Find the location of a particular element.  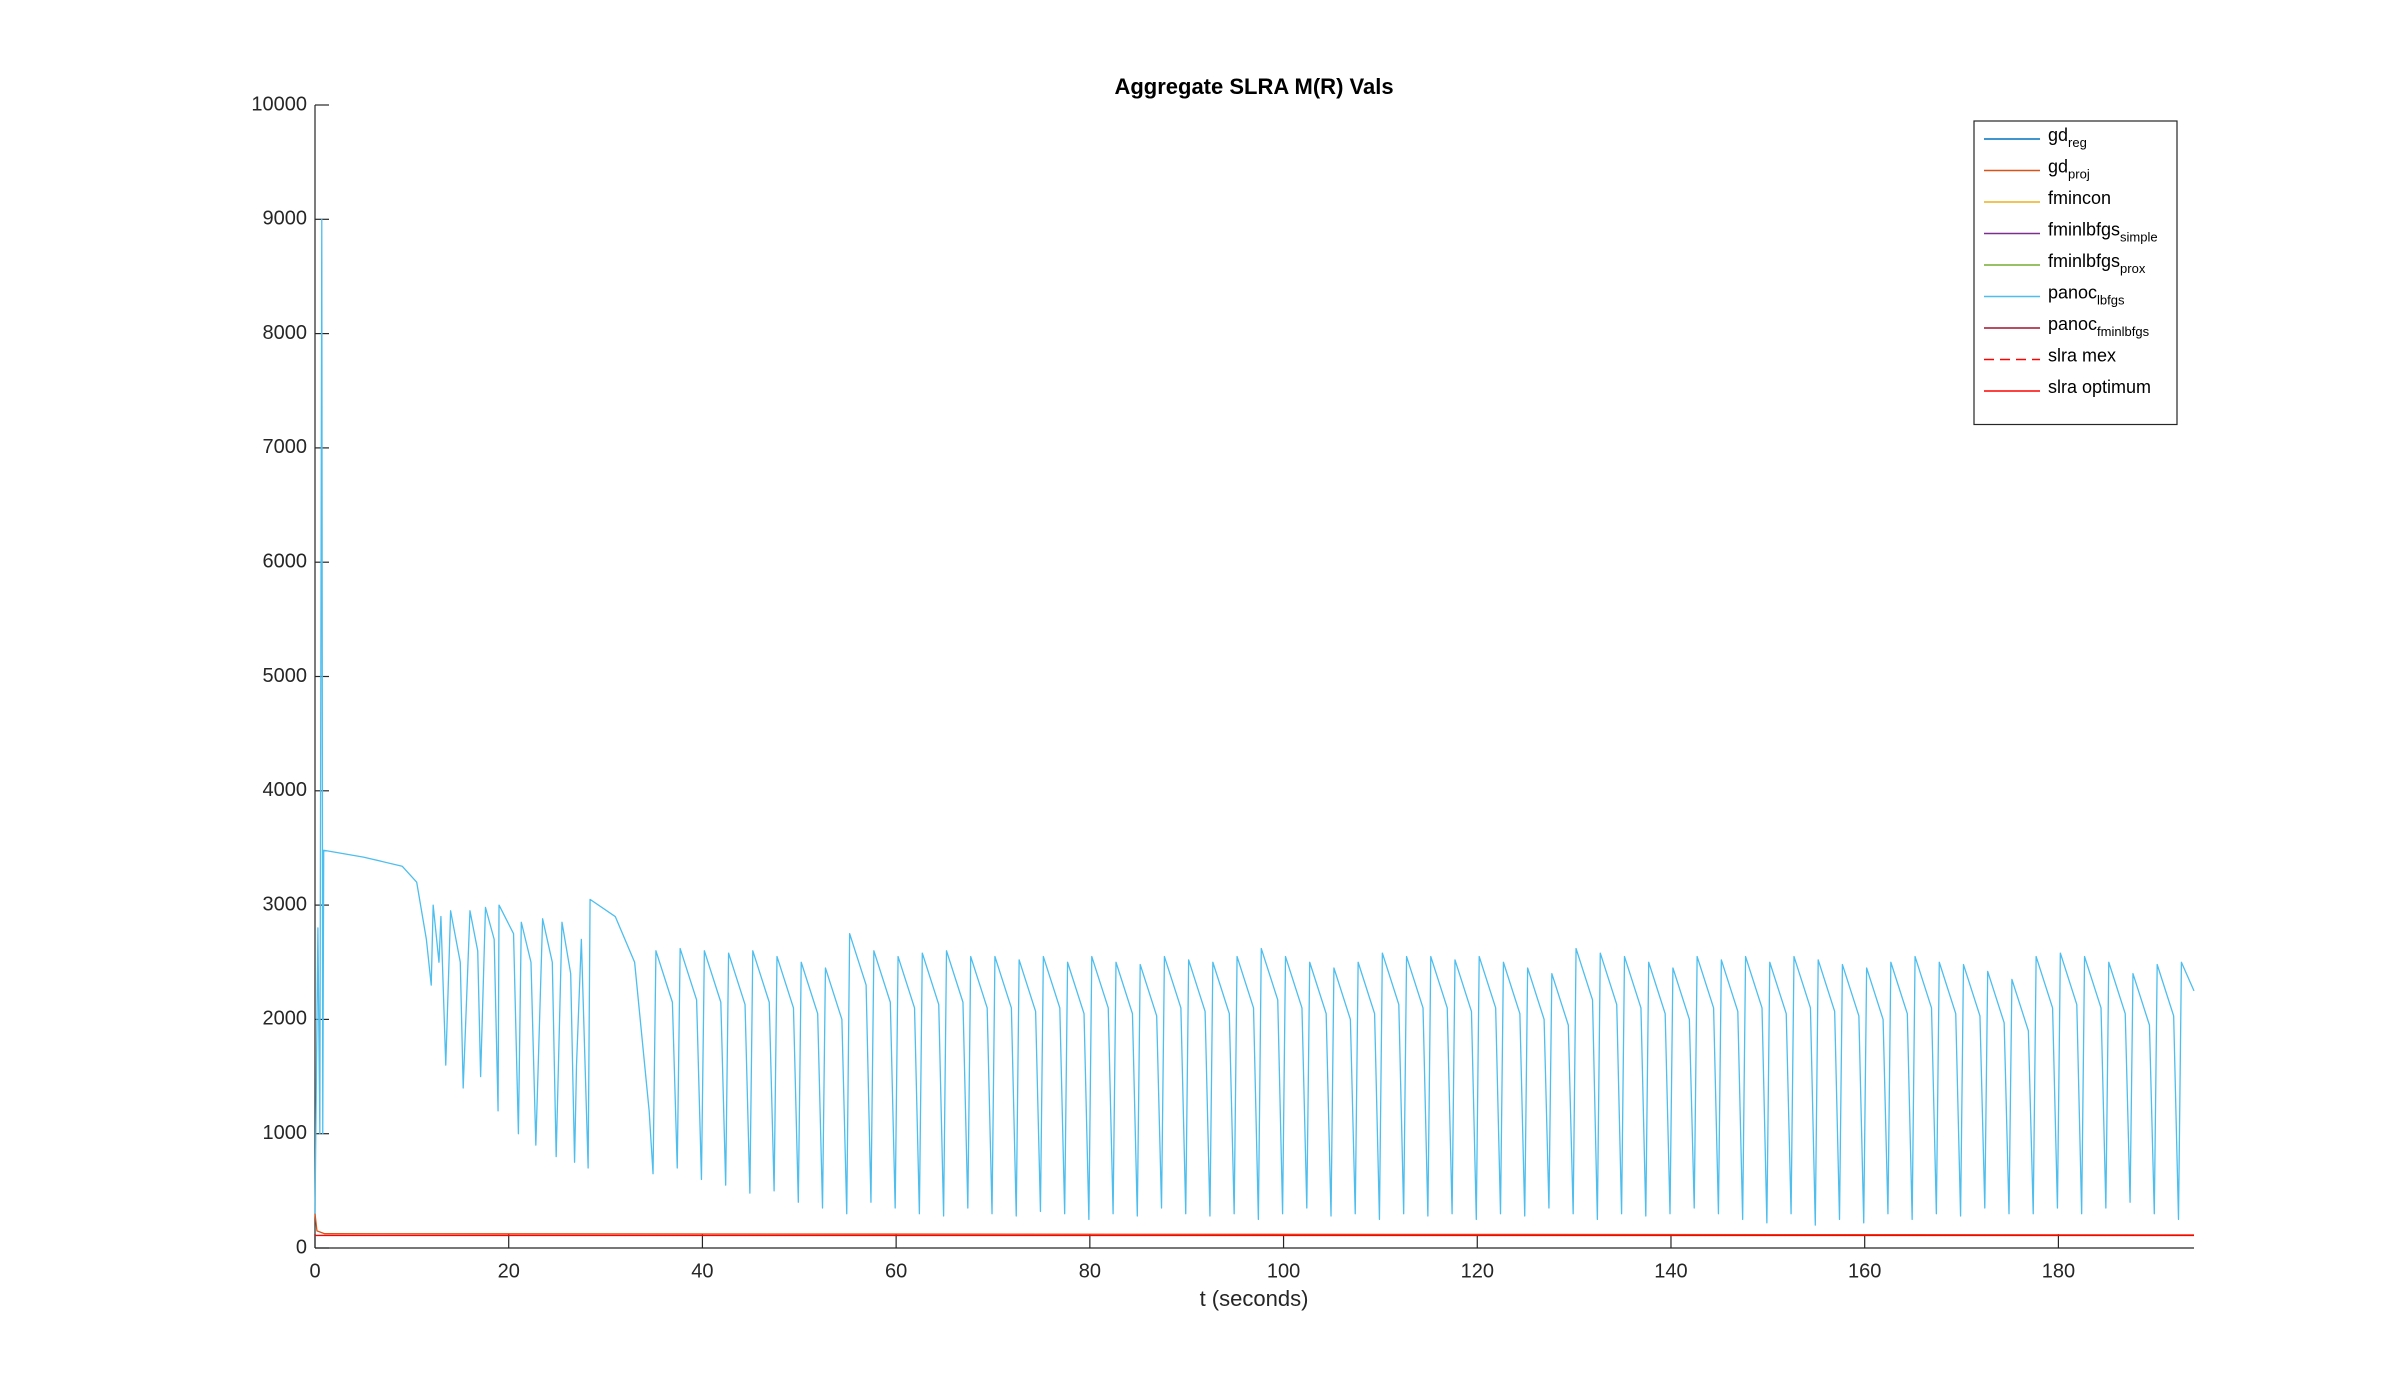

chart-title: Aggregate SLRA M(R) Vals is located at coordinates (1253, 86).